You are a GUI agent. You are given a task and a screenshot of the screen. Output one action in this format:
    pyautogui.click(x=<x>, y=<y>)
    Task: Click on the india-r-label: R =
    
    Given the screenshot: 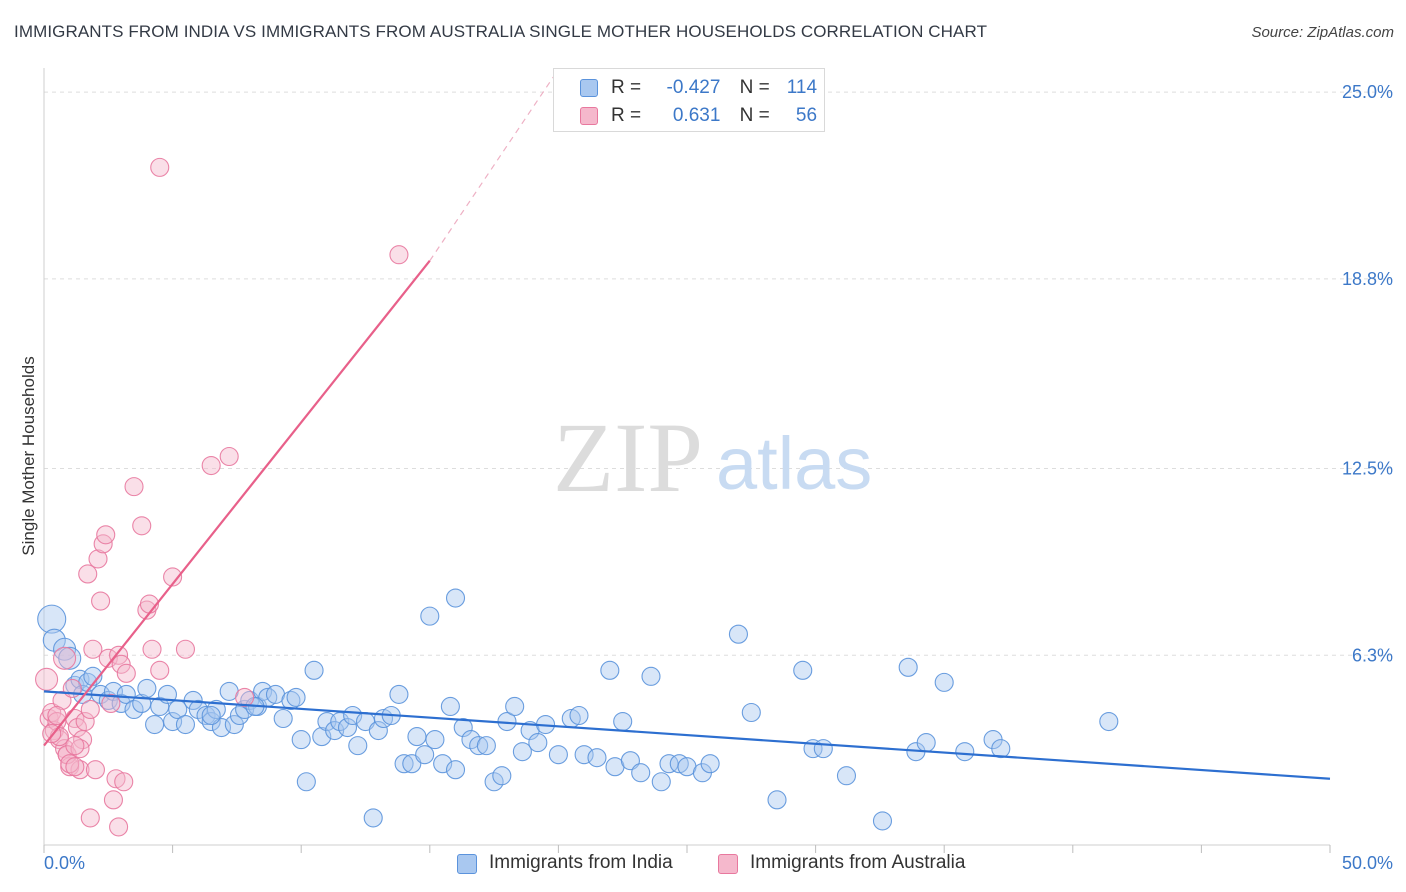 What is the action you would take?
    pyautogui.click(x=626, y=87)
    